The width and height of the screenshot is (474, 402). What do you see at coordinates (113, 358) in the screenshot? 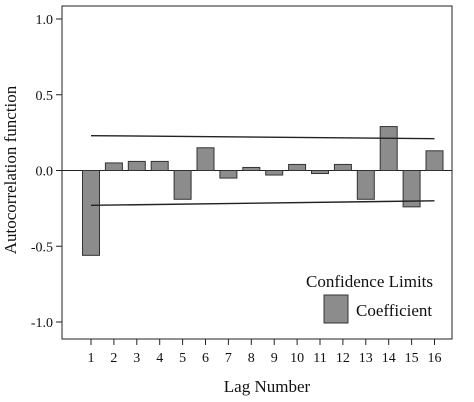
I see `x-tick-label: 2` at bounding box center [113, 358].